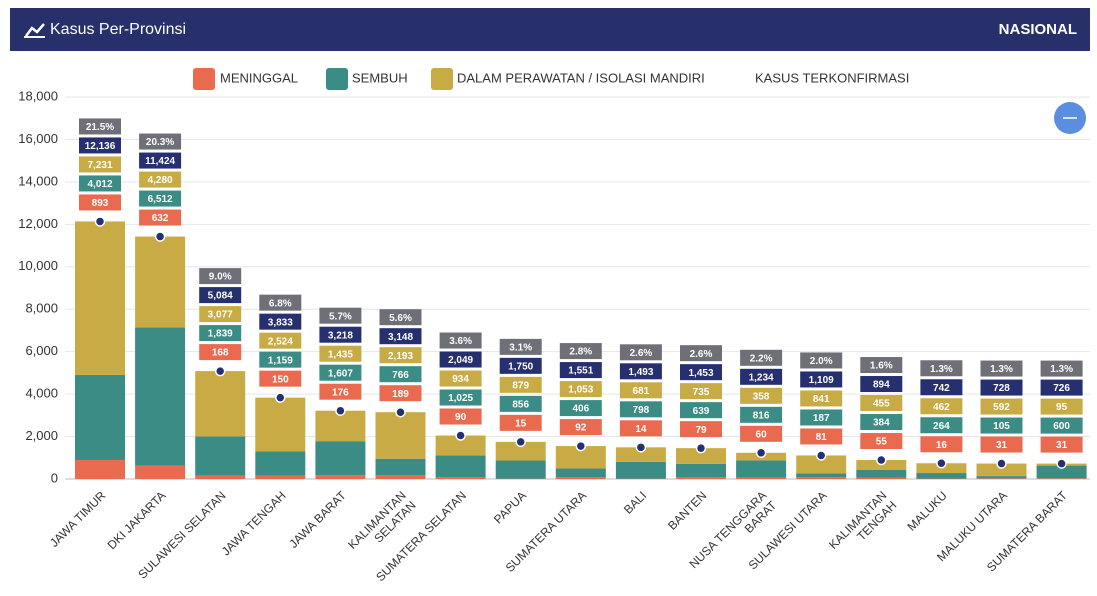 This screenshot has width=1097, height=596. Describe the element at coordinates (280, 379) in the screenshot. I see `data-label: 150` at that location.